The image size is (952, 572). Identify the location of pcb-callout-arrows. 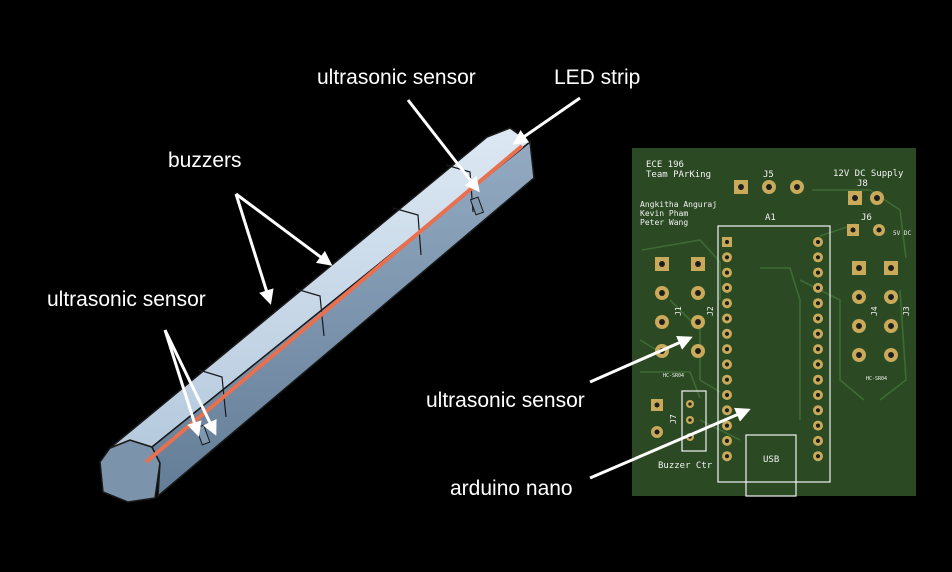
(670, 407).